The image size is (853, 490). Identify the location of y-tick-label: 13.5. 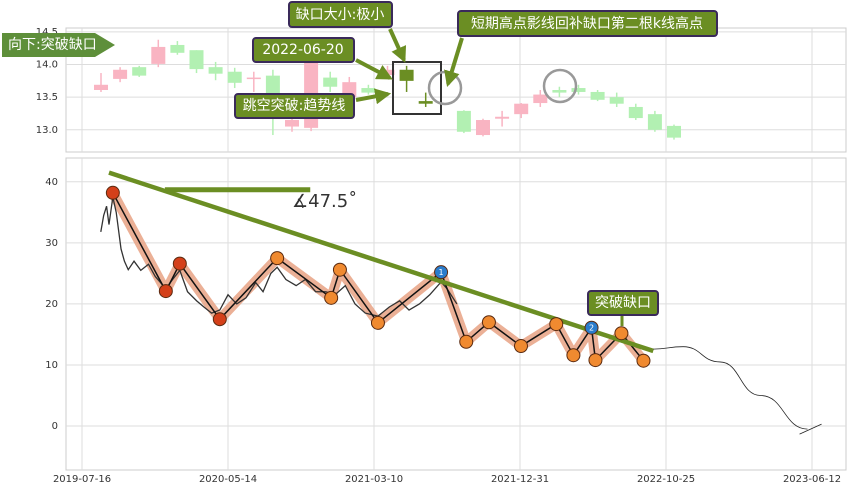
(47, 97).